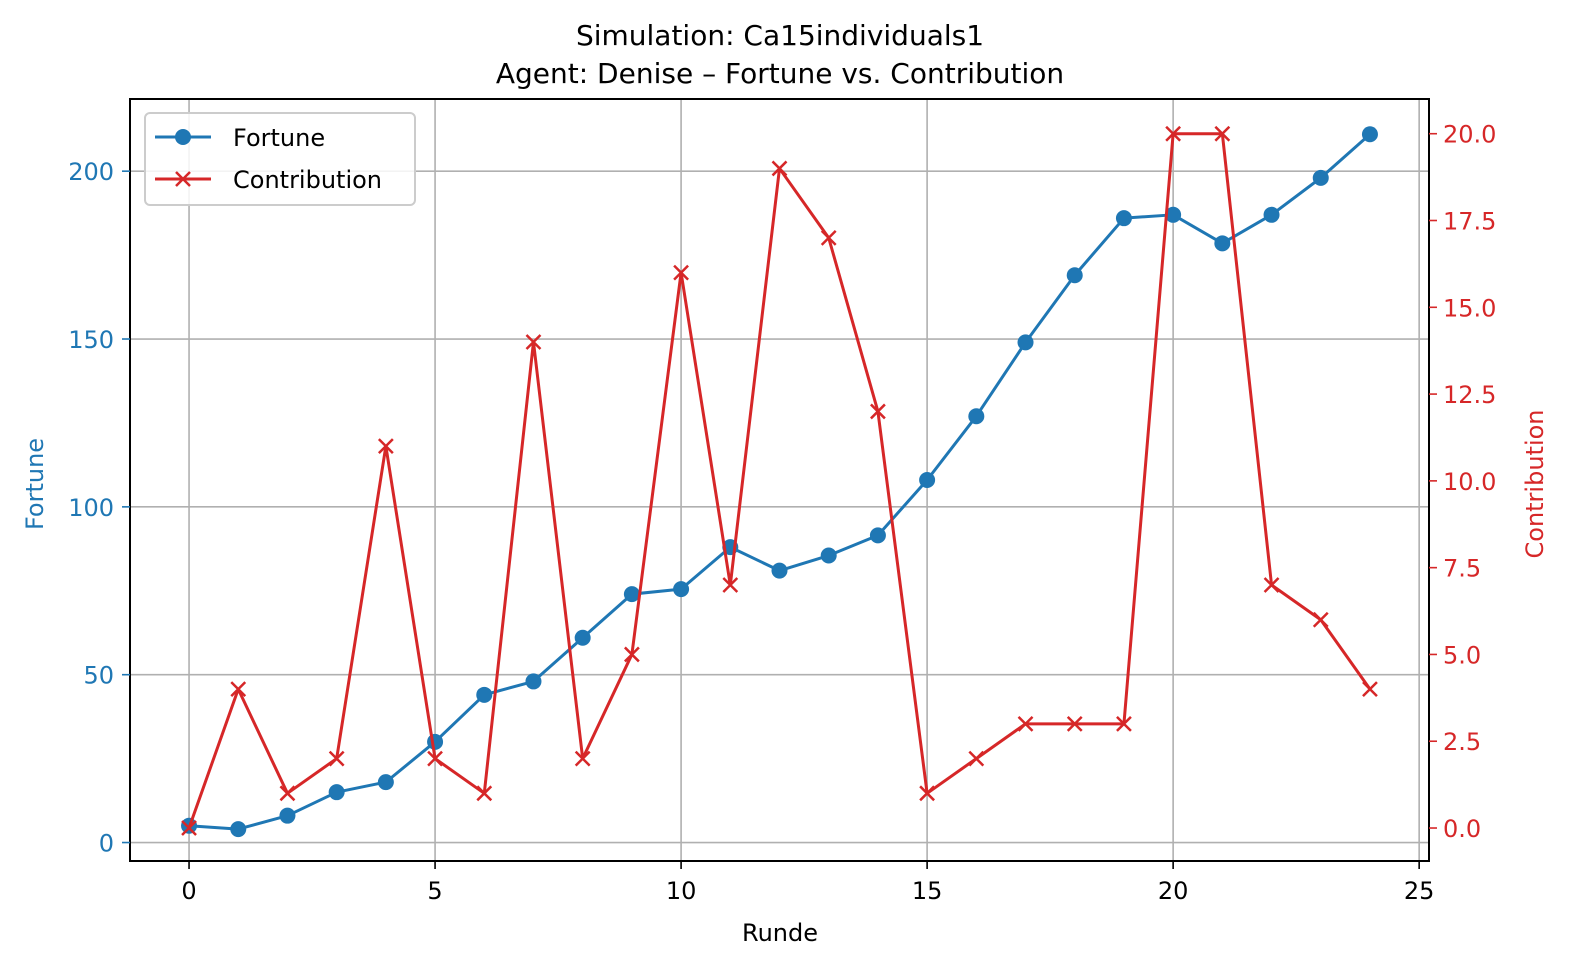 The width and height of the screenshot is (1580, 974). What do you see at coordinates (91, 340) in the screenshot?
I see `y-left-tick-label: 150` at bounding box center [91, 340].